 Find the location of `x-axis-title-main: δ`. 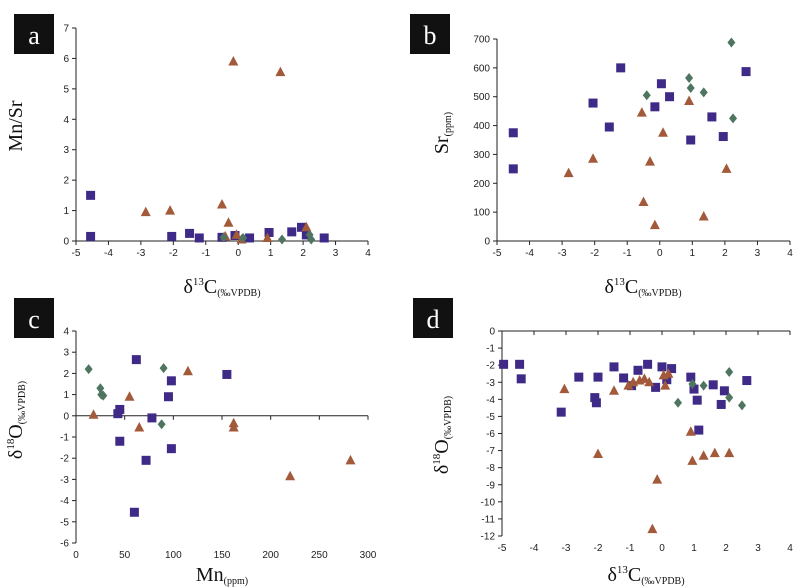

x-axis-title-main: δ is located at coordinates (187, 287).